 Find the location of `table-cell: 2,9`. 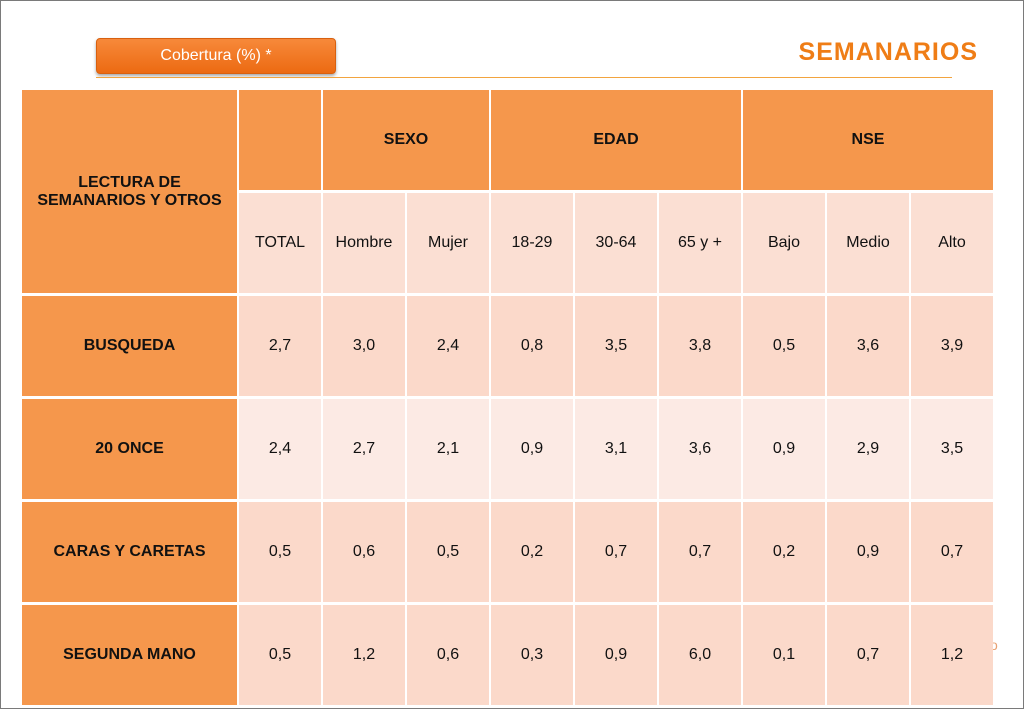

table-cell: 2,9 is located at coordinates (868, 449).